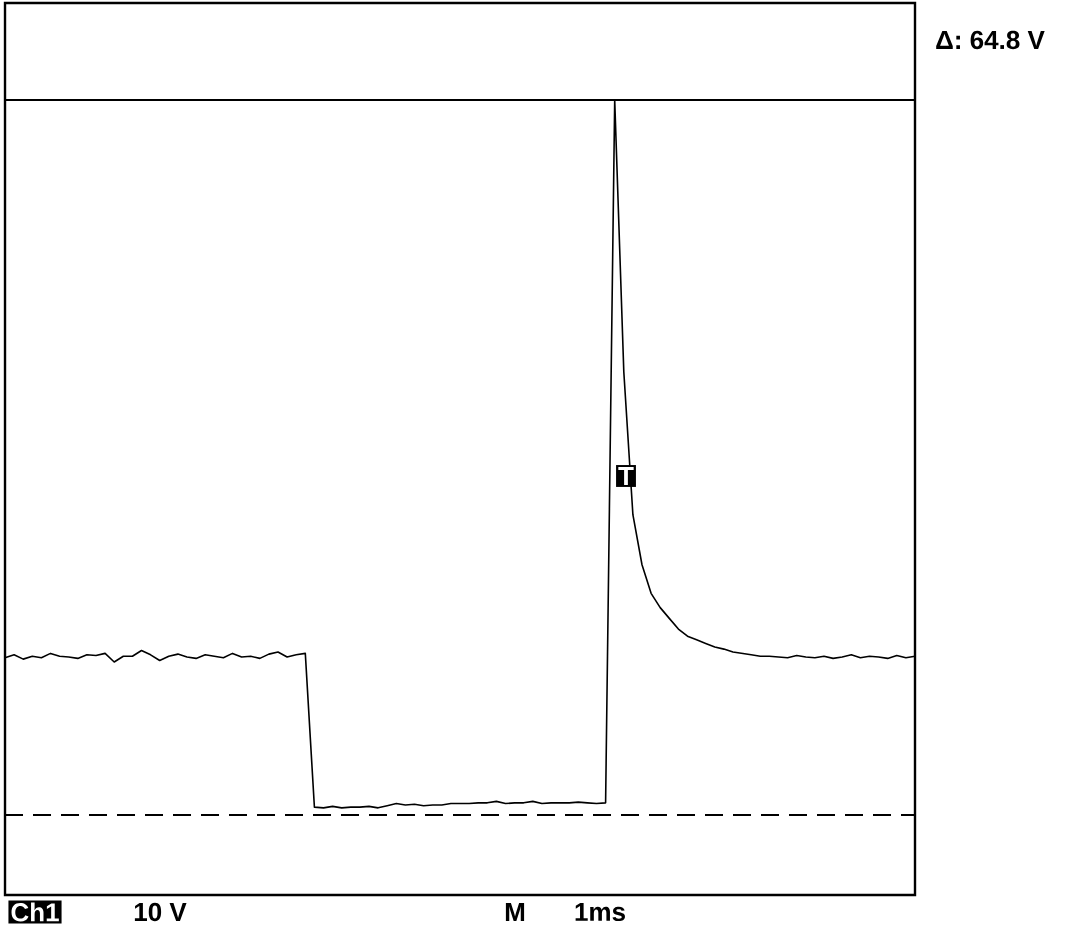 The width and height of the screenshot is (1073, 927). What do you see at coordinates (626, 476) in the screenshot?
I see `annotation: T` at bounding box center [626, 476].